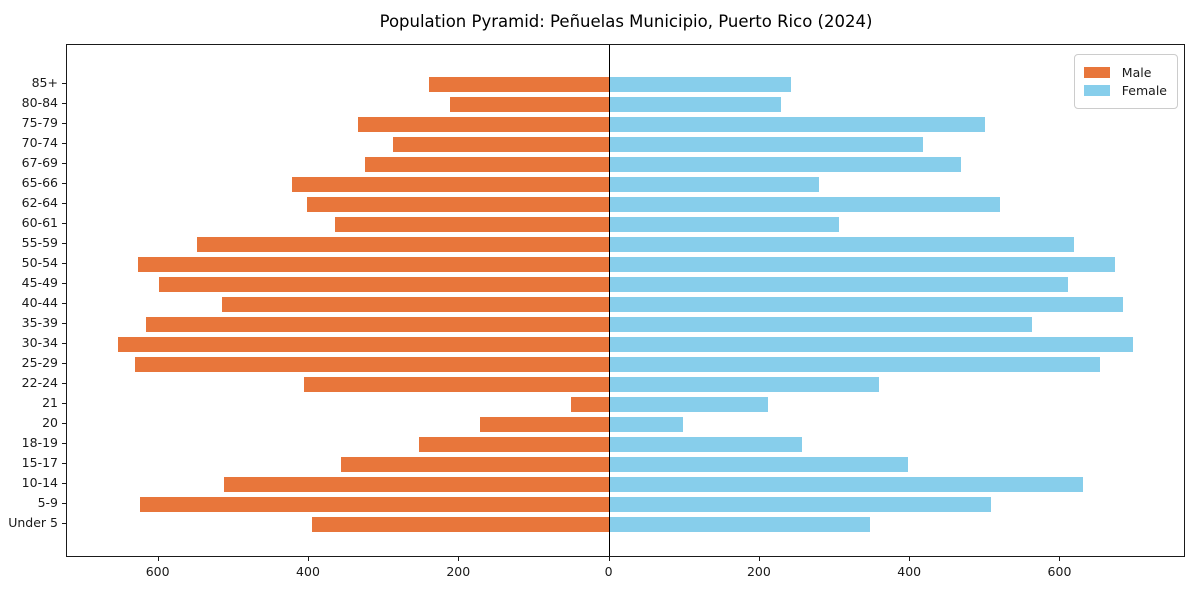  I want to click on y-tick-label: 35-39, so click(39, 322).